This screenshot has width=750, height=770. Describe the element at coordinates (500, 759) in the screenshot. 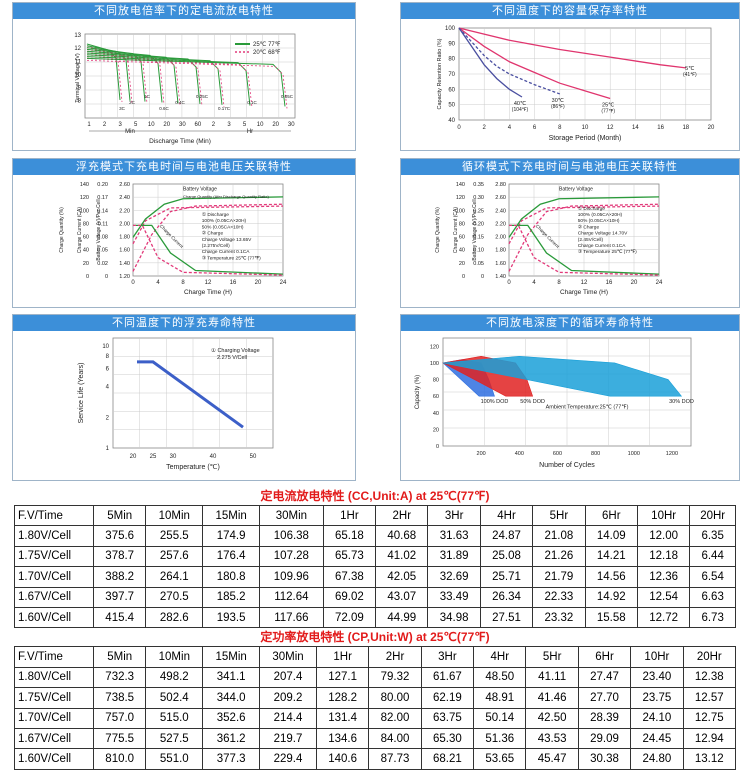

I see `table-cell: 53.65` at that location.